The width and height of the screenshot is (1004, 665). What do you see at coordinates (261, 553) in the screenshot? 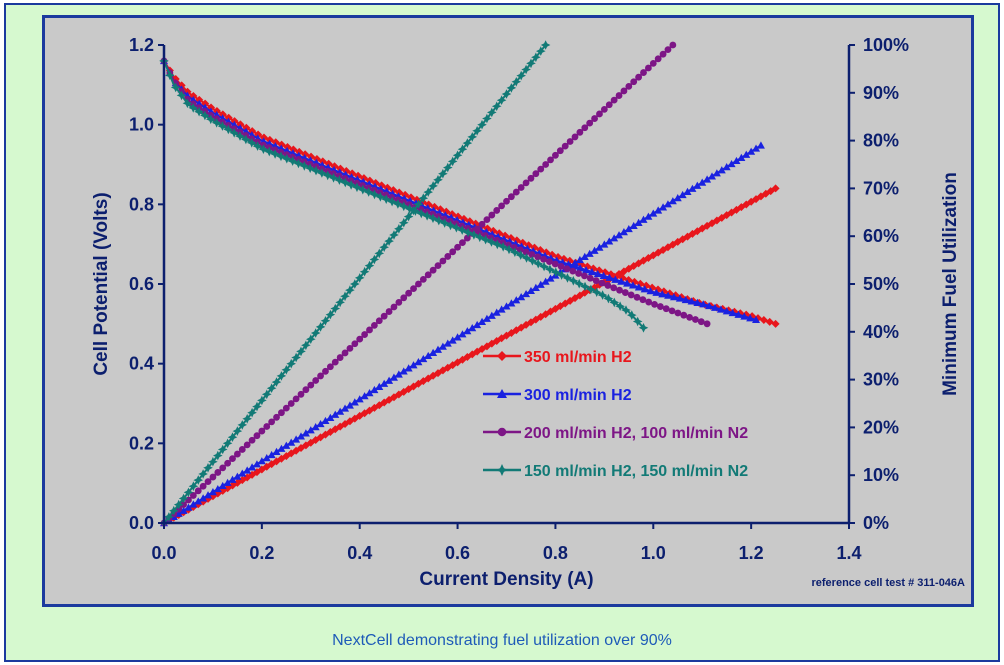
I see `x-tick-label: 0.2` at bounding box center [261, 553].